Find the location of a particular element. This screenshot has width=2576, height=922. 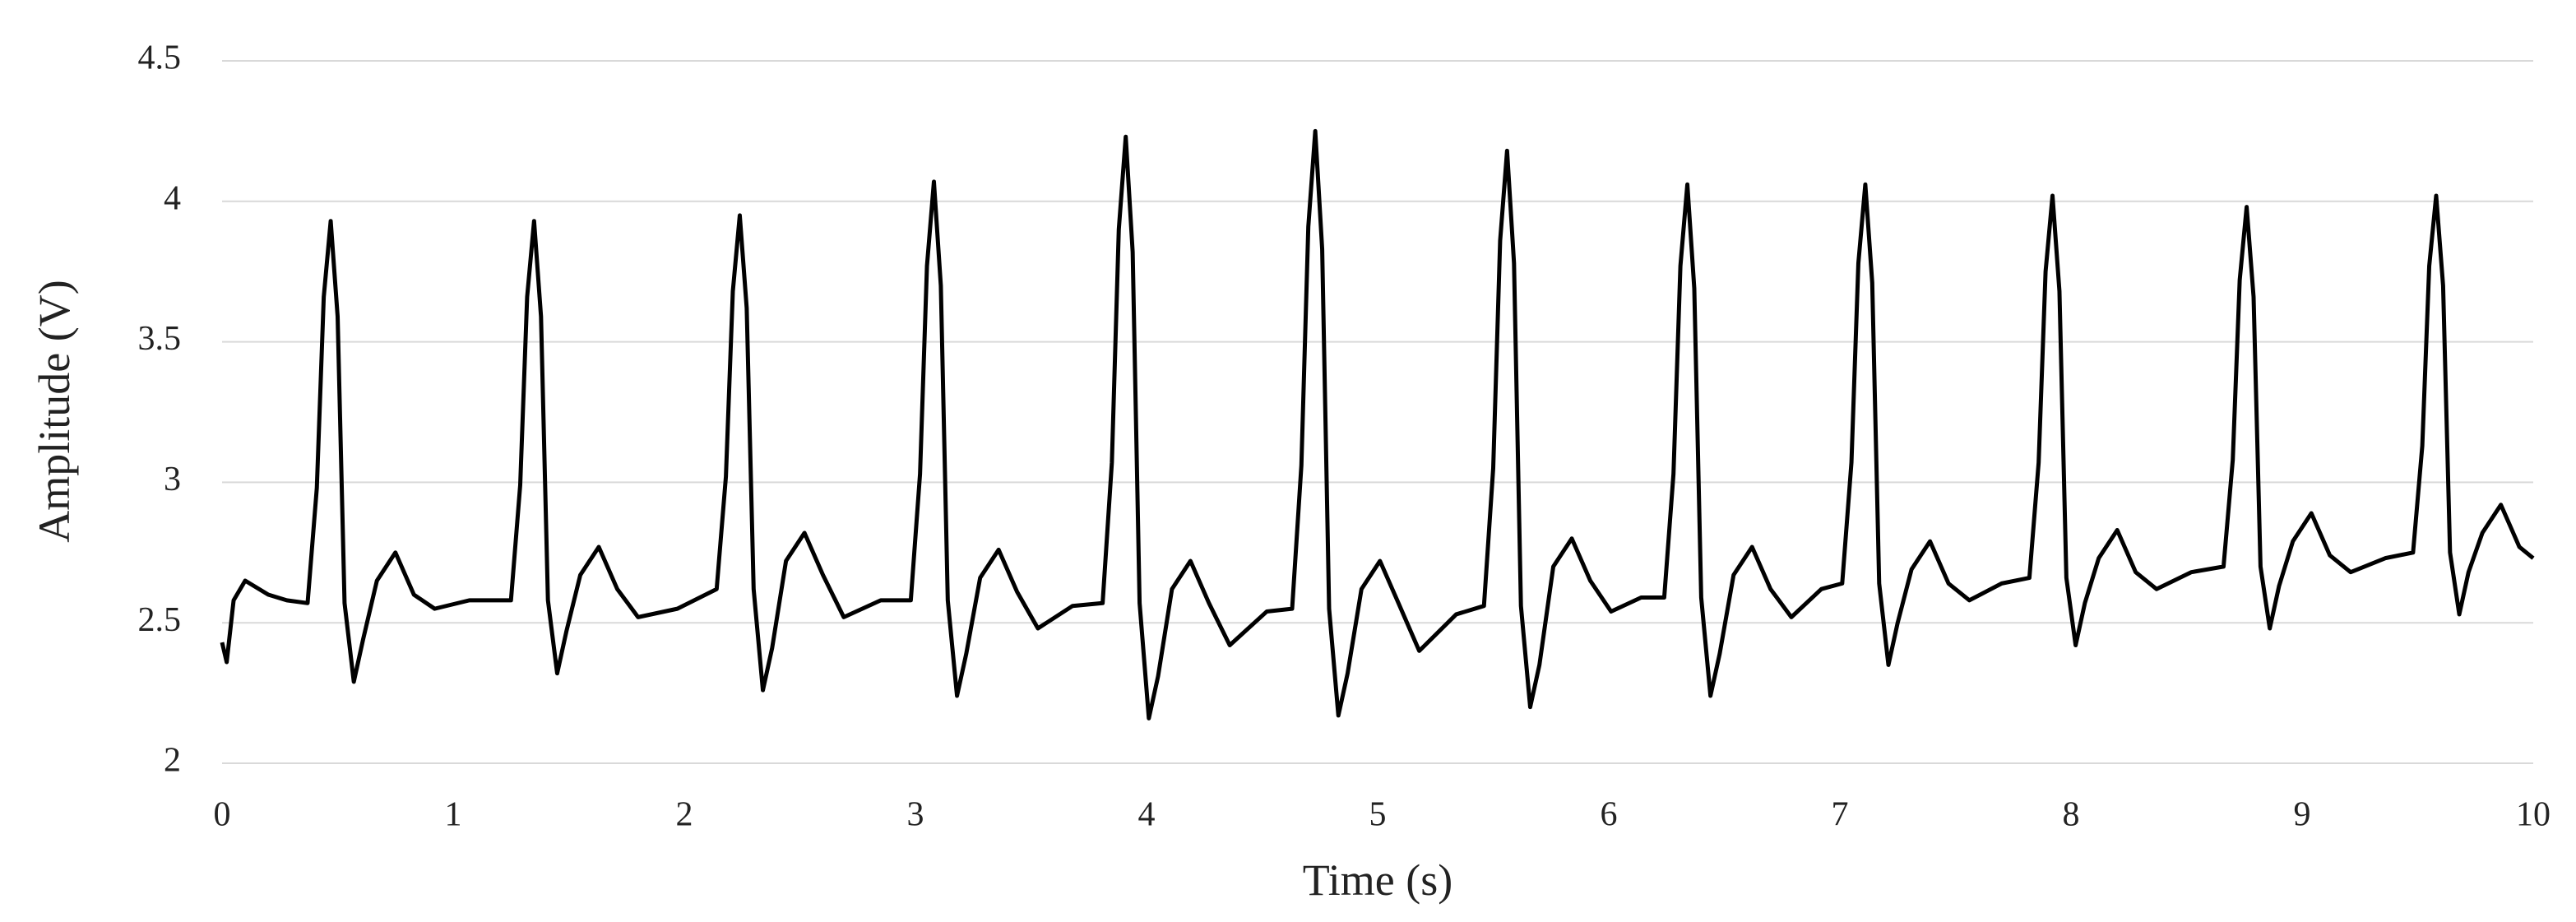

x-tick-label: 7 is located at coordinates (1841, 815).